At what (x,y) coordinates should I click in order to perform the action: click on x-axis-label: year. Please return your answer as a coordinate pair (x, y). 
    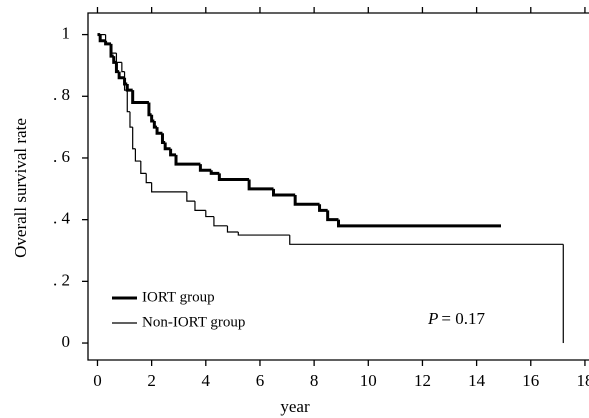
    Looking at the image, I should click on (295, 406).